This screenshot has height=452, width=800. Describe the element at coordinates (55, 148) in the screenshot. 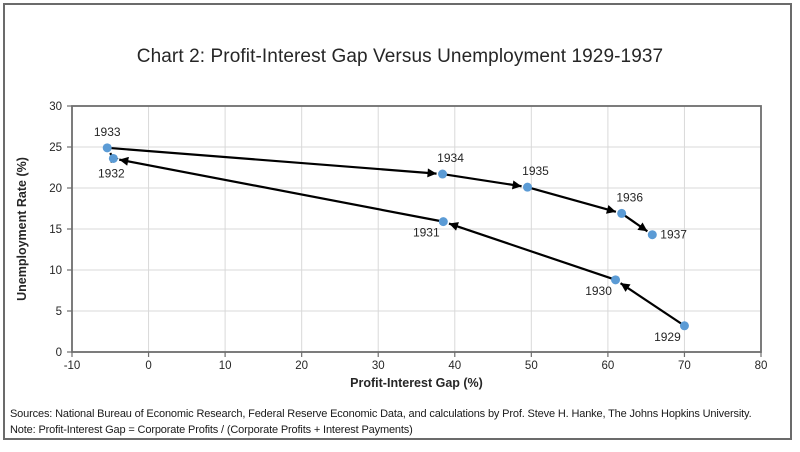

I see `y-tick-label: 25` at that location.